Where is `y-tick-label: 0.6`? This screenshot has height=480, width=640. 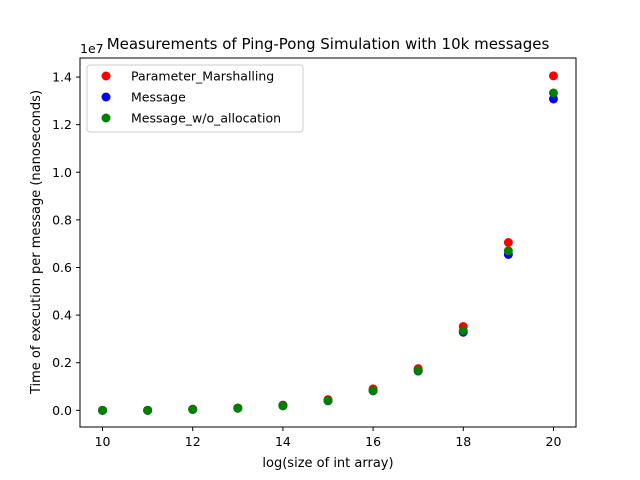 y-tick-label: 0.6 is located at coordinates (62, 267).